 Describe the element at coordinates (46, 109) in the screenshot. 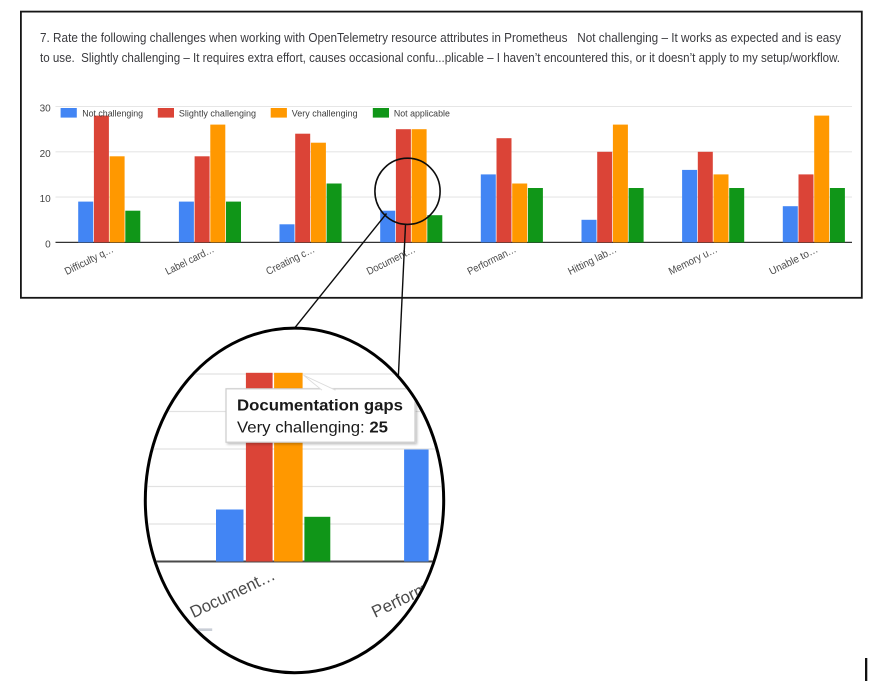

I see `svg-text: 30` at that location.